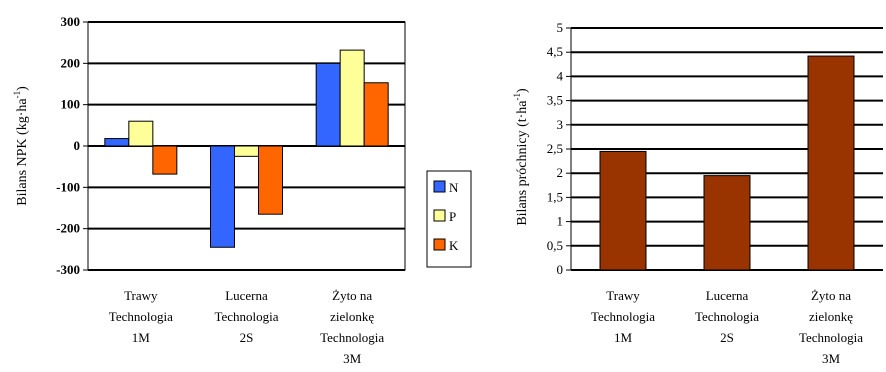  I want to click on legend-swatch-k, so click(439, 244).